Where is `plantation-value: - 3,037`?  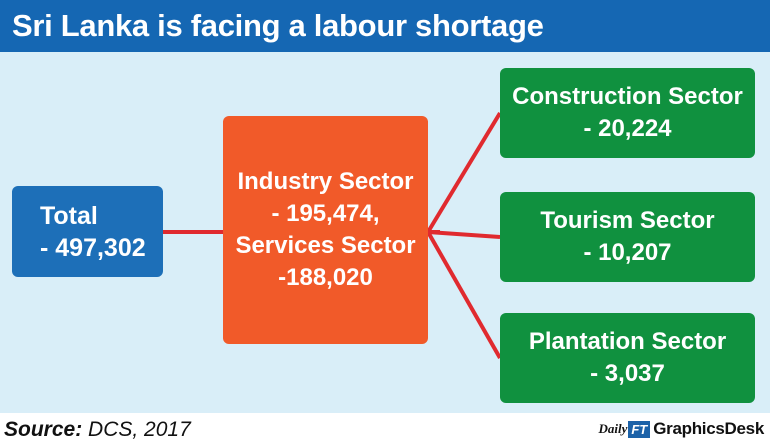 plantation-value: - 3,037 is located at coordinates (627, 373).